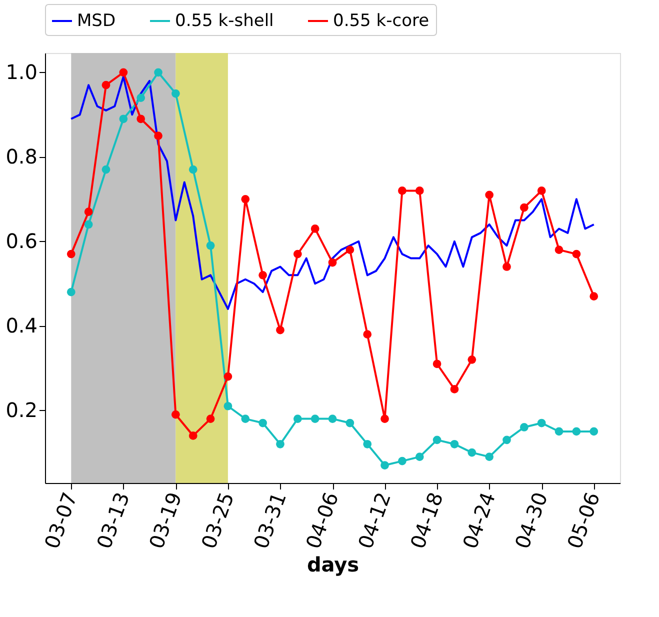  Describe the element at coordinates (22, 156) in the screenshot. I see `y-tick-label: 0.8` at that location.